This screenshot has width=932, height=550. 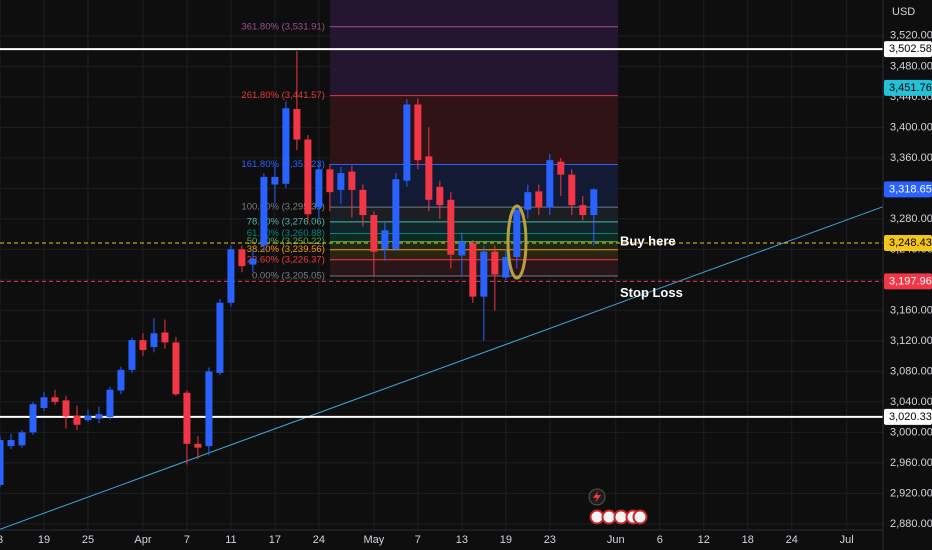 What do you see at coordinates (282, 207) in the screenshot?
I see `fib-label: 100.00% (3,295.39)` at bounding box center [282, 207].